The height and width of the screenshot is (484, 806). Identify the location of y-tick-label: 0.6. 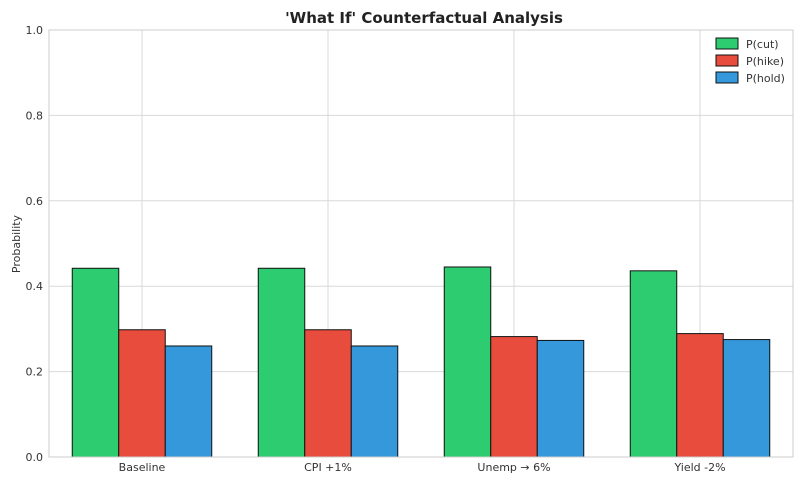
(35, 201).